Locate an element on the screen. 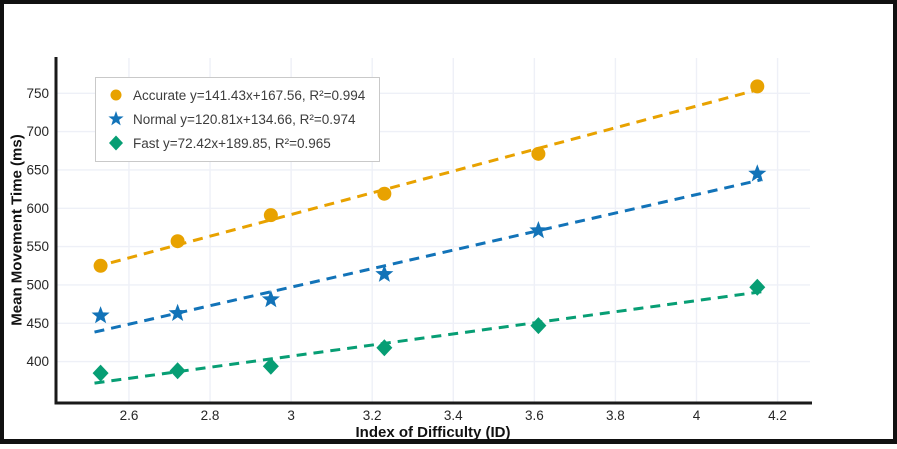  legend-item-normal: Normal y=120.81x+134.66, R²=0.974 is located at coordinates (235, 119).